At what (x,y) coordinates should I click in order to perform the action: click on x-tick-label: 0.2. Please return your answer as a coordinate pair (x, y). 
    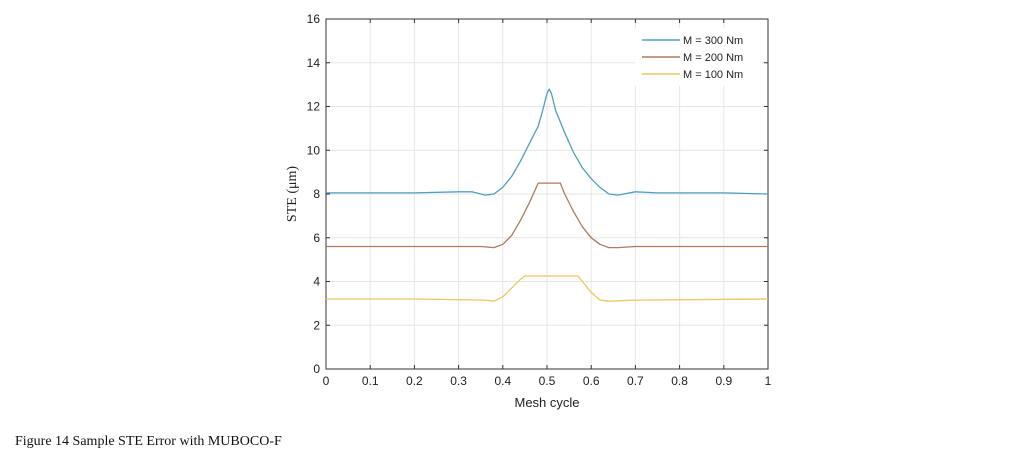
    Looking at the image, I should click on (414, 381).